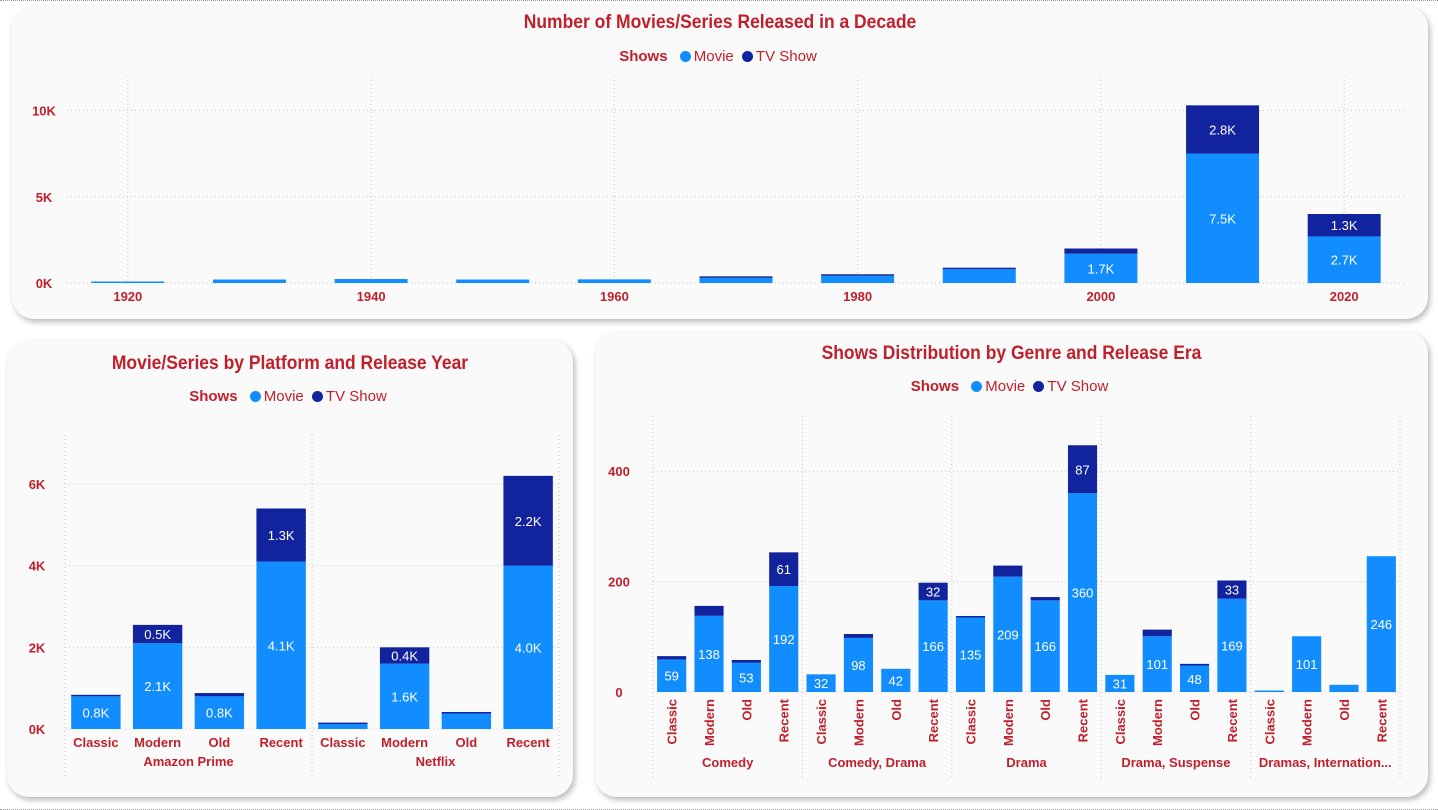  Describe the element at coordinates (37, 484) in the screenshot. I see `y-tick-label: 6K` at that location.